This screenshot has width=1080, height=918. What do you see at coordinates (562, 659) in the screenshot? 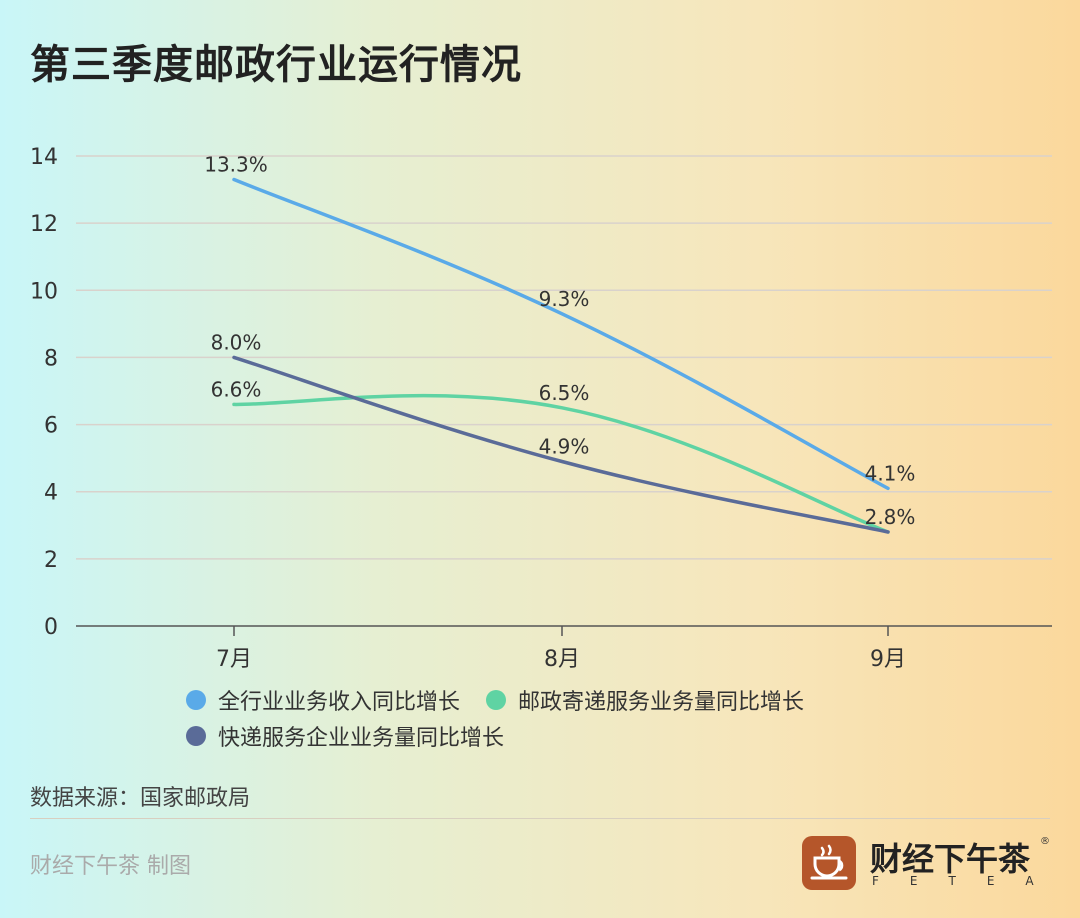
I see `x-tick-label: 8月` at bounding box center [562, 659].